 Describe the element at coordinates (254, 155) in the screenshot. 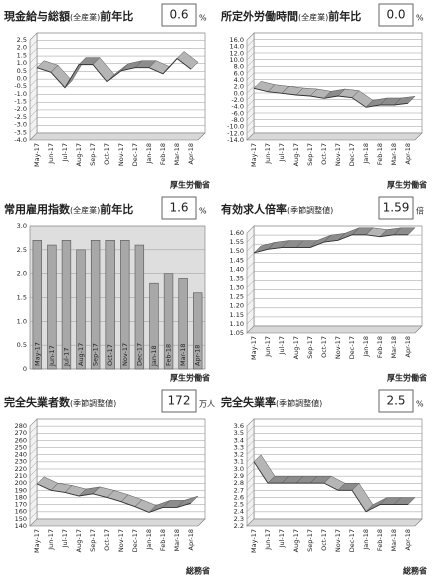

I see `x-tick-label: May-17` at that location.